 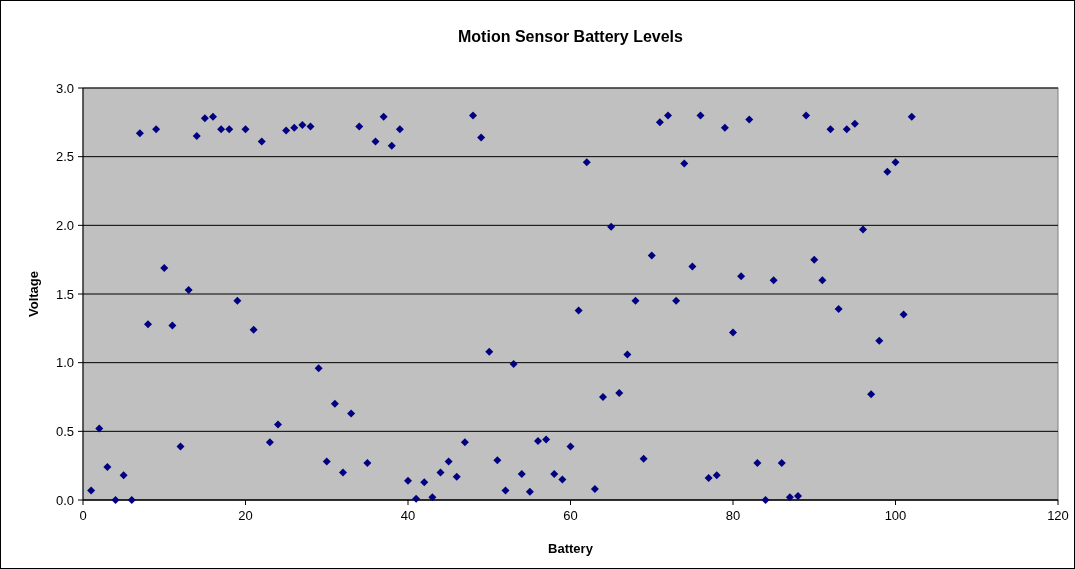 What do you see at coordinates (570, 515) in the screenshot?
I see `x-tick-label: 60` at bounding box center [570, 515].